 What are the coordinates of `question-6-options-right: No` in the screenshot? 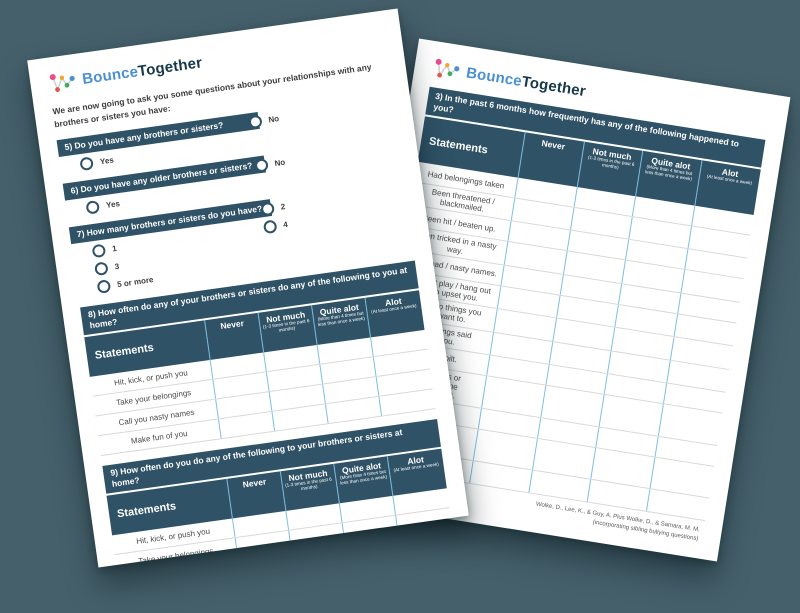 It's located at (269, 162).